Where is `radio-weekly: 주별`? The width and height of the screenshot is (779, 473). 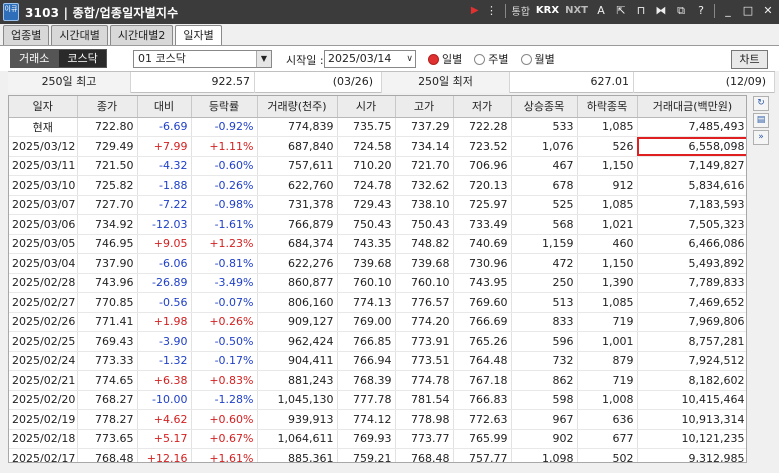
radio-weekly: 주별 is located at coordinates (491, 59).